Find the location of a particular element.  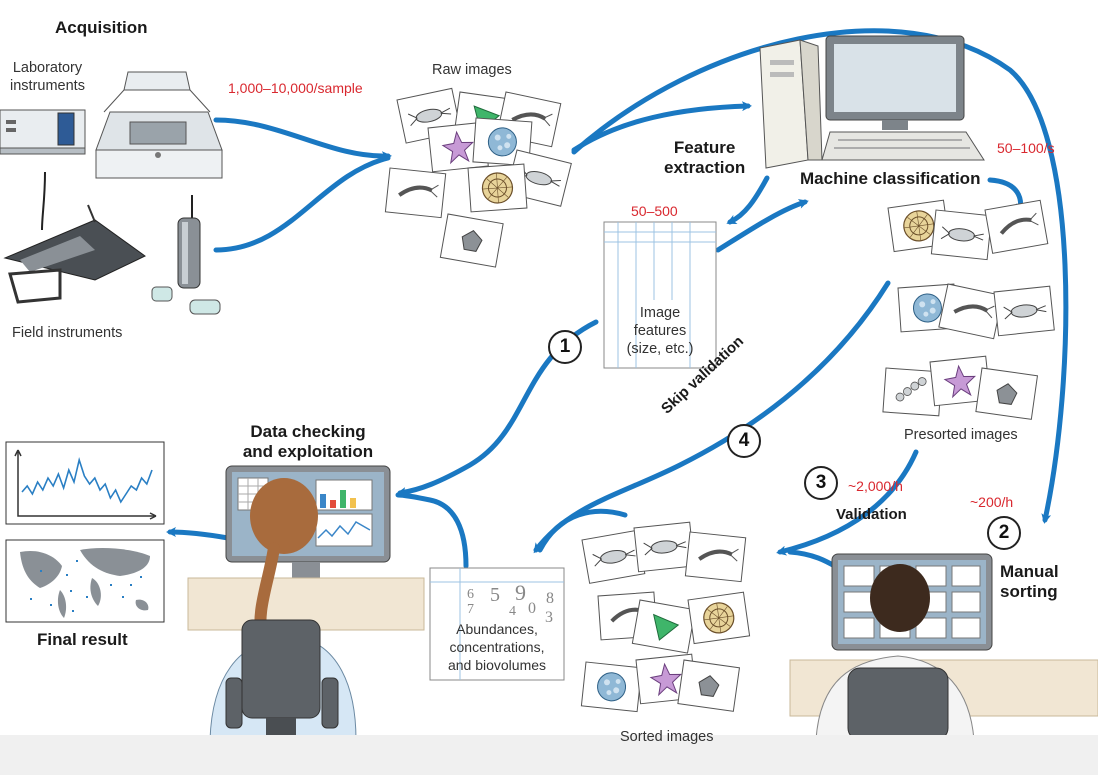

image-features-label: Image features (size, etc.) is located at coordinates (660, 331).